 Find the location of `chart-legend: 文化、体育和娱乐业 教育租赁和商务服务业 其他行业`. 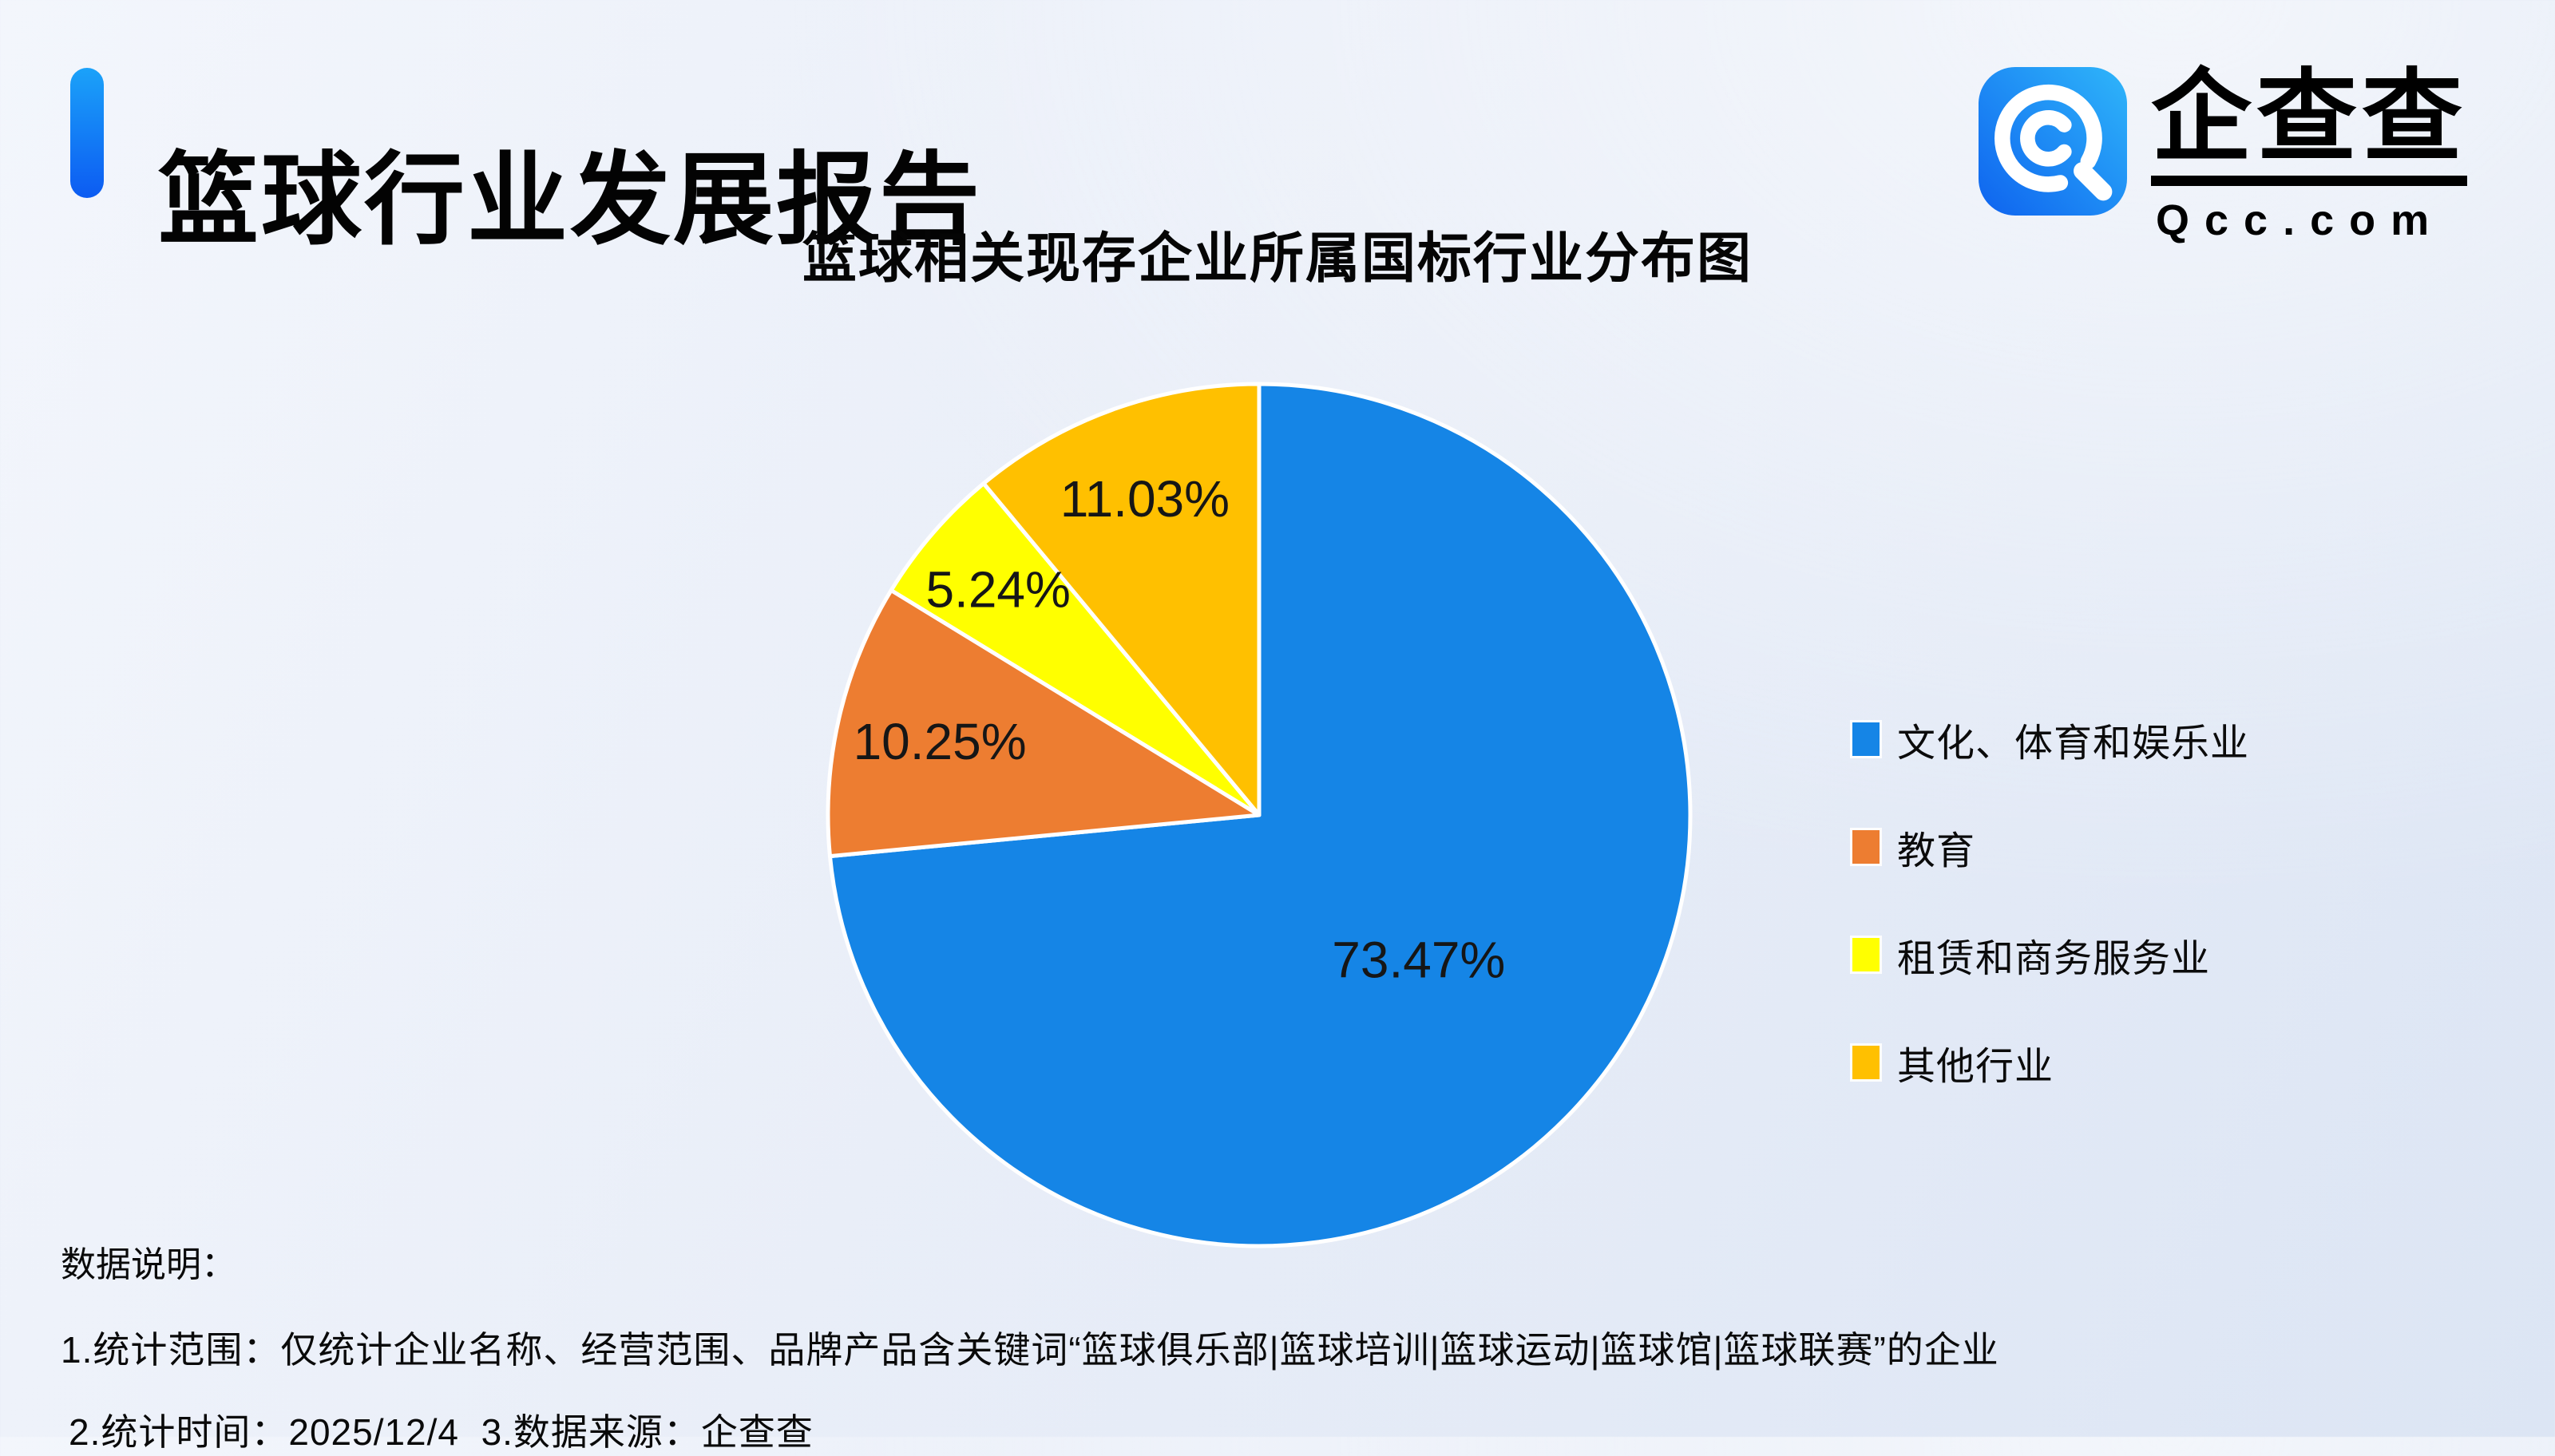

chart-legend: 文化、体育和娱乐业 教育租赁和商务服务业 其他行业 is located at coordinates (2050, 932).